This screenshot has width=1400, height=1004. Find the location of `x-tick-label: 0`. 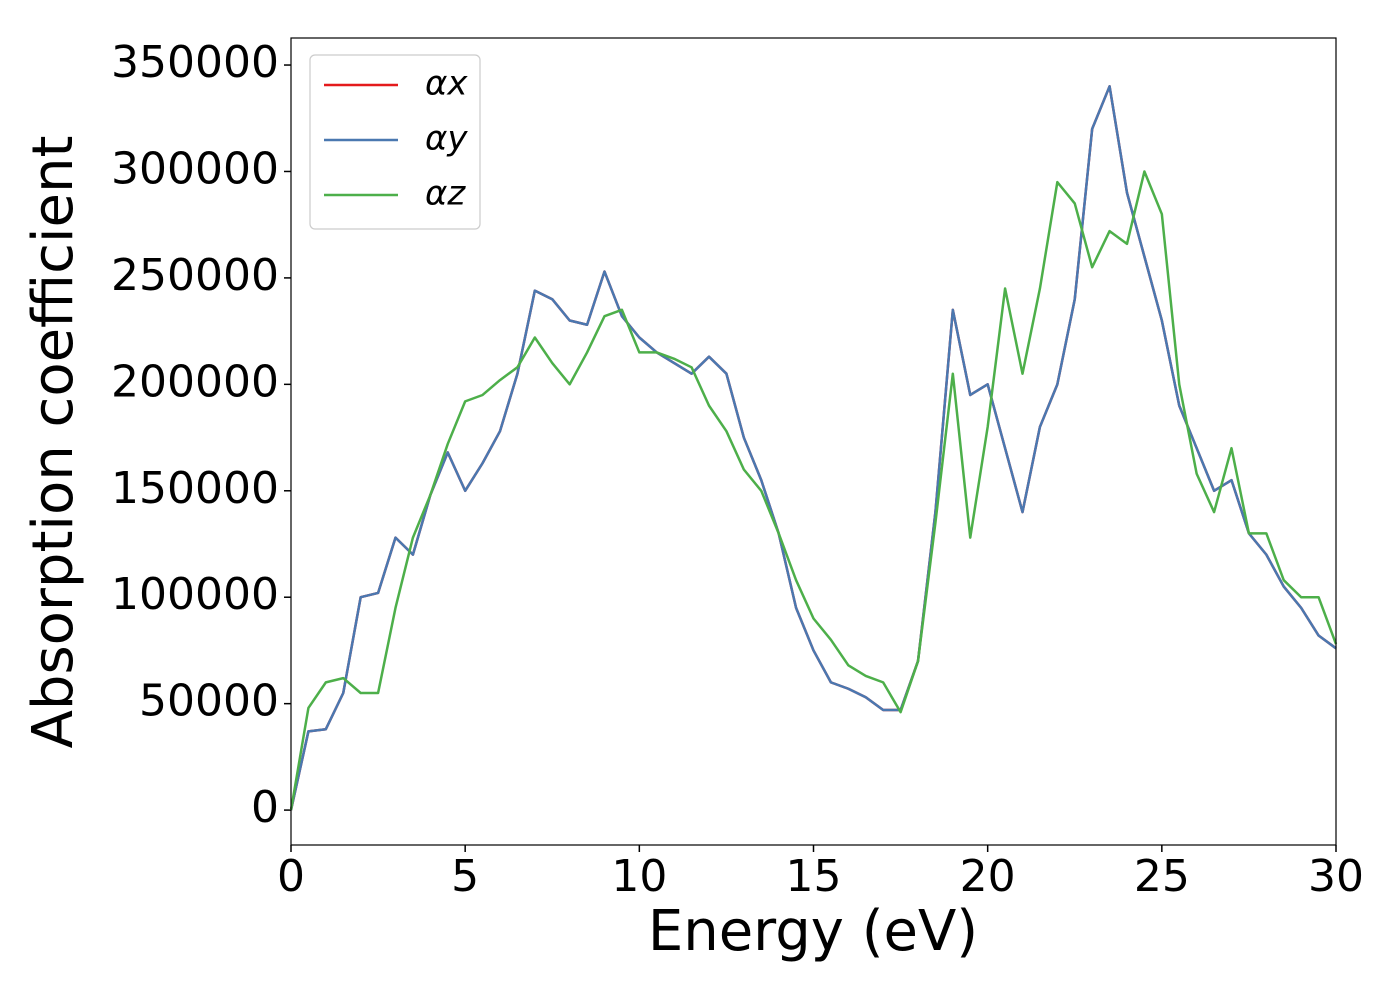

x-tick-label: 0 is located at coordinates (291, 876).